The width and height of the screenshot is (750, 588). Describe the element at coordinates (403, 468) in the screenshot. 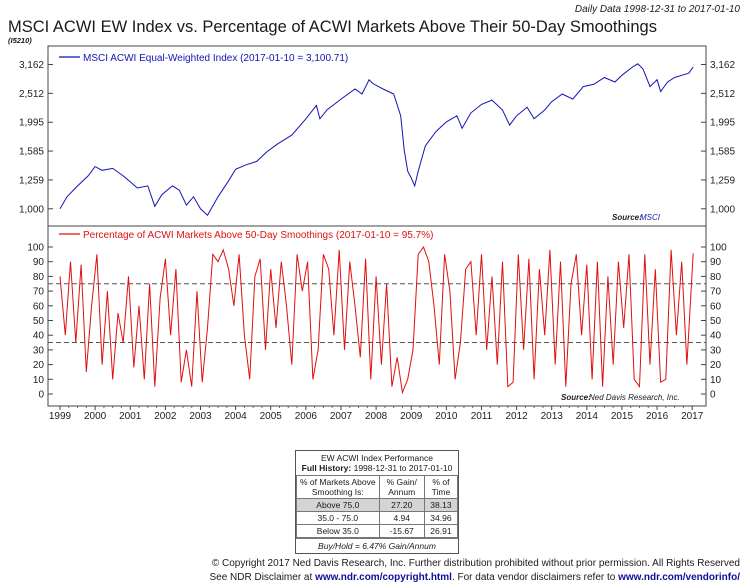

I see `full-history-range: 1998-12-31 to 2017-01-10` at that location.